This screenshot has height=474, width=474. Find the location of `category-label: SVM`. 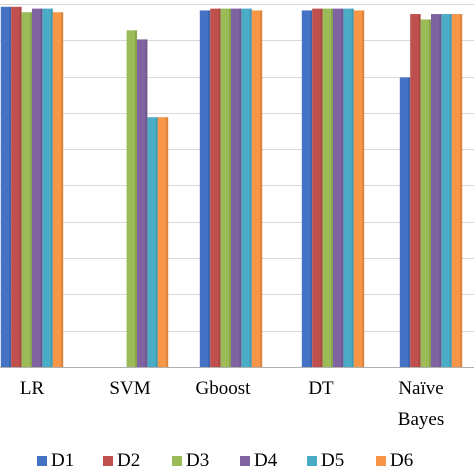

category-label: SVM is located at coordinates (130, 388).